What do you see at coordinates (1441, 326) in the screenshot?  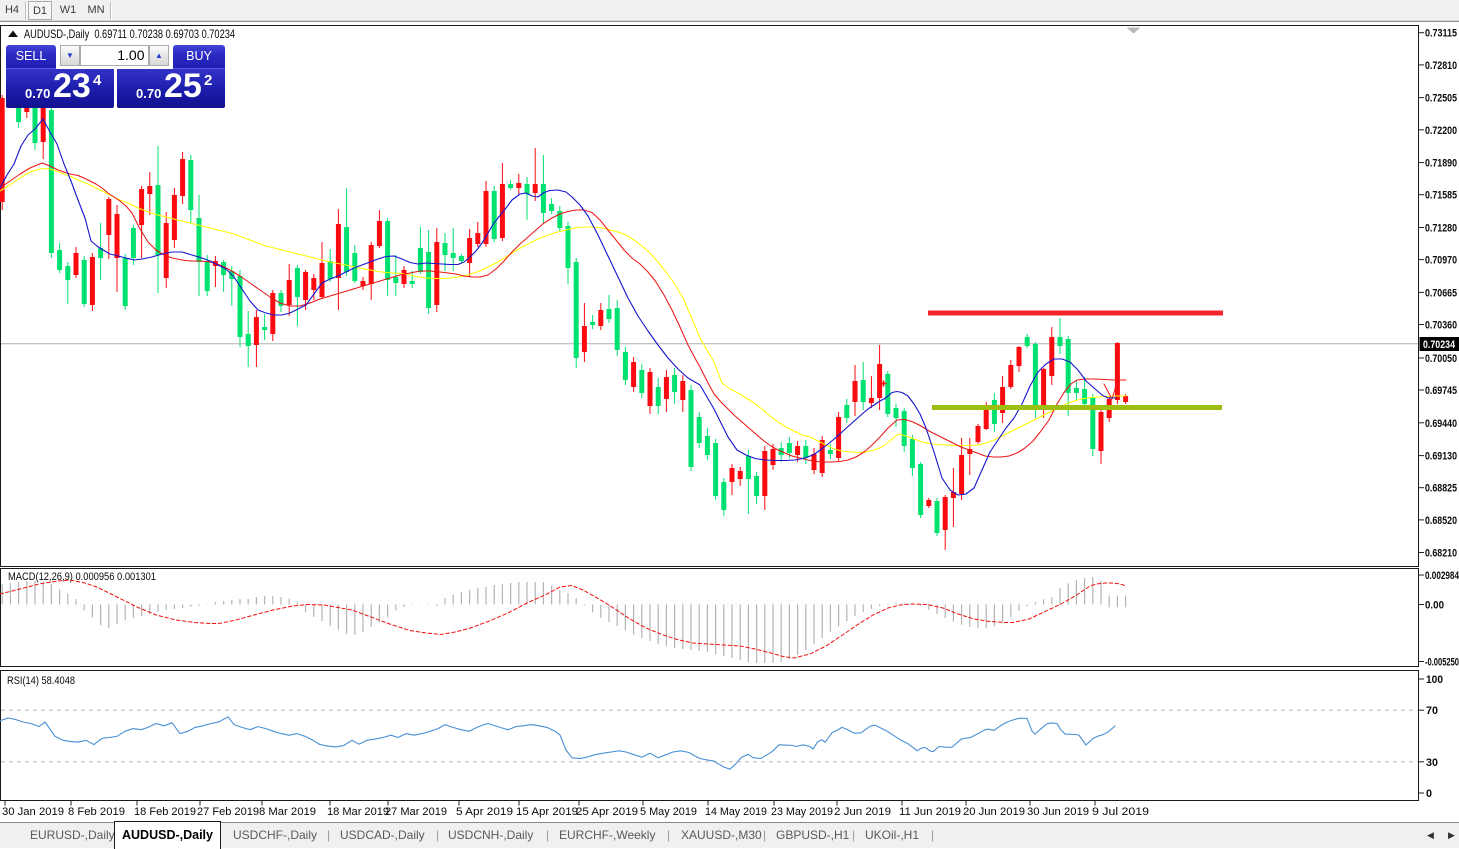 I see `svg-text: 0.70360` at bounding box center [1441, 326].